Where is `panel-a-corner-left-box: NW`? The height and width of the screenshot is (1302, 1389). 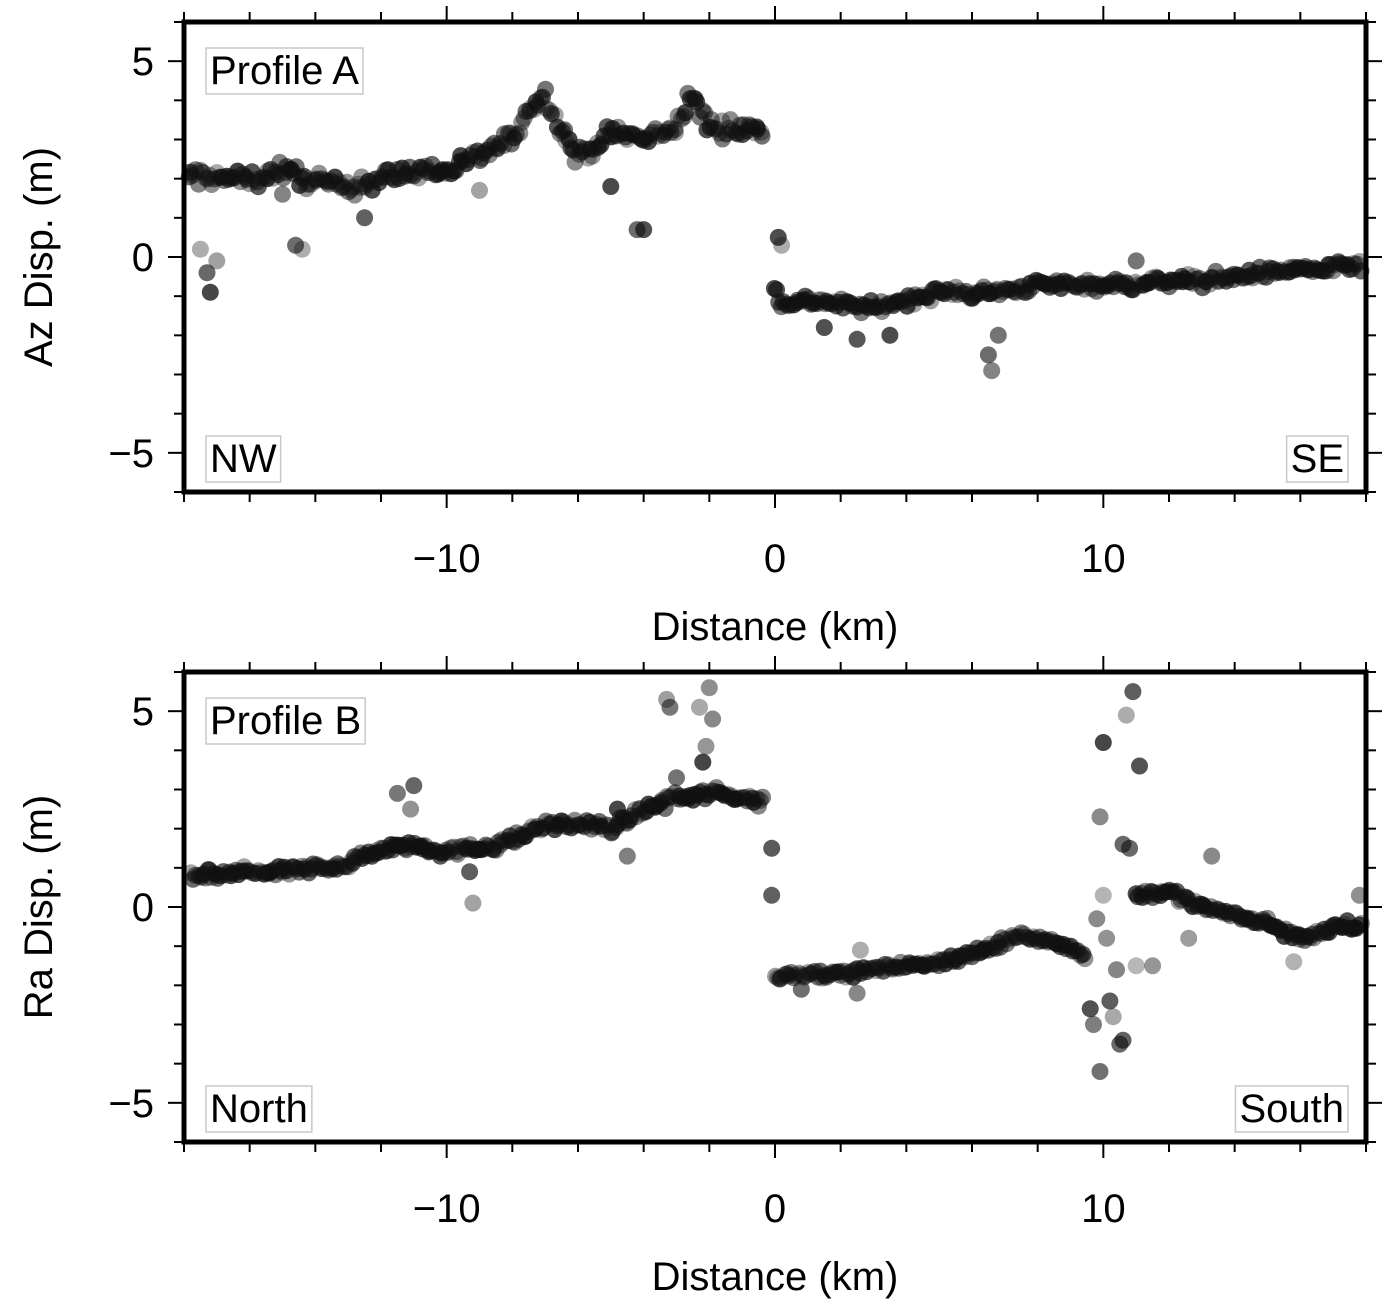 panel-a-corner-left-box: NW is located at coordinates (243, 459).